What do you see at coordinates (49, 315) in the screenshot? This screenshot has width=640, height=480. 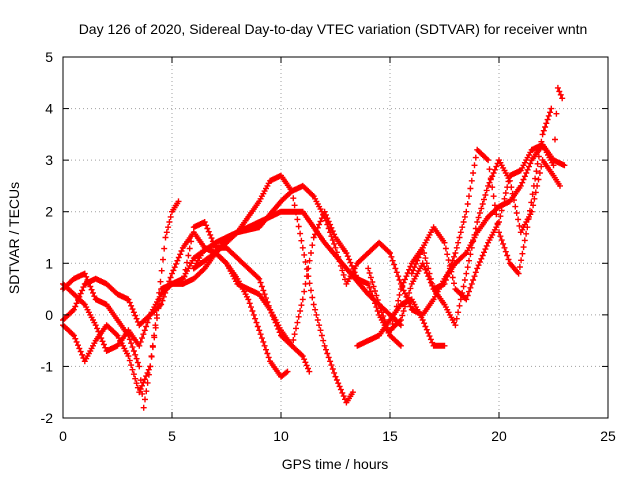 I see `y-tick-label: 0` at bounding box center [49, 315].